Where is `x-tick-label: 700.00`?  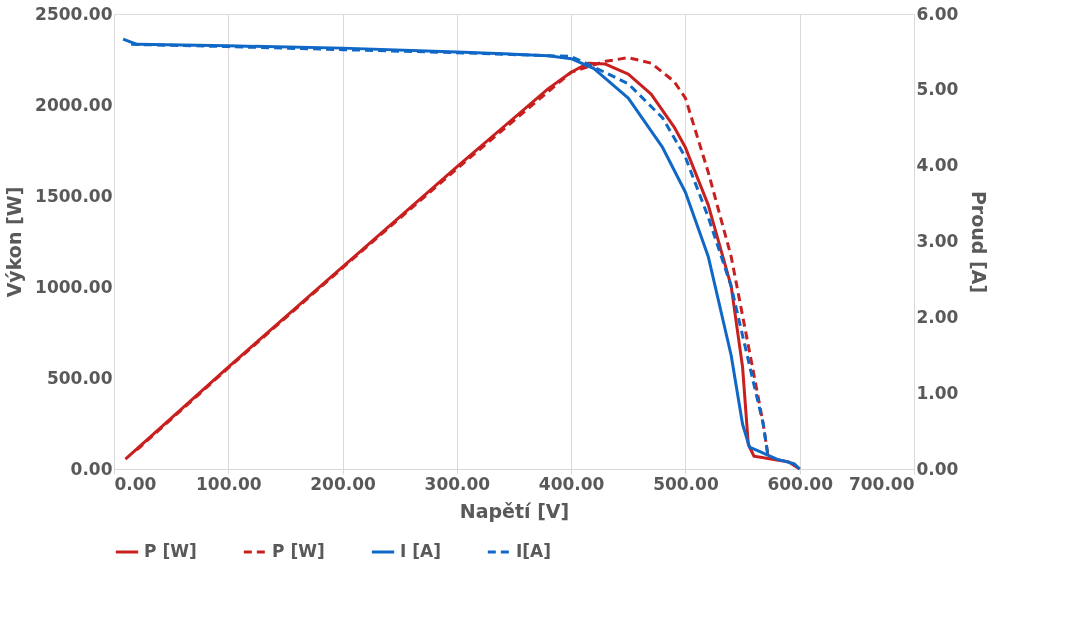 x-tick-label: 700.00 is located at coordinates (881, 483).